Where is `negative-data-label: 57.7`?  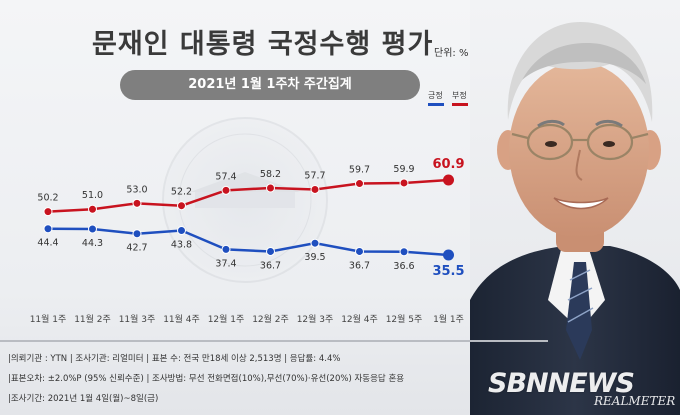 negative-data-label: 57.7 is located at coordinates (314, 175).